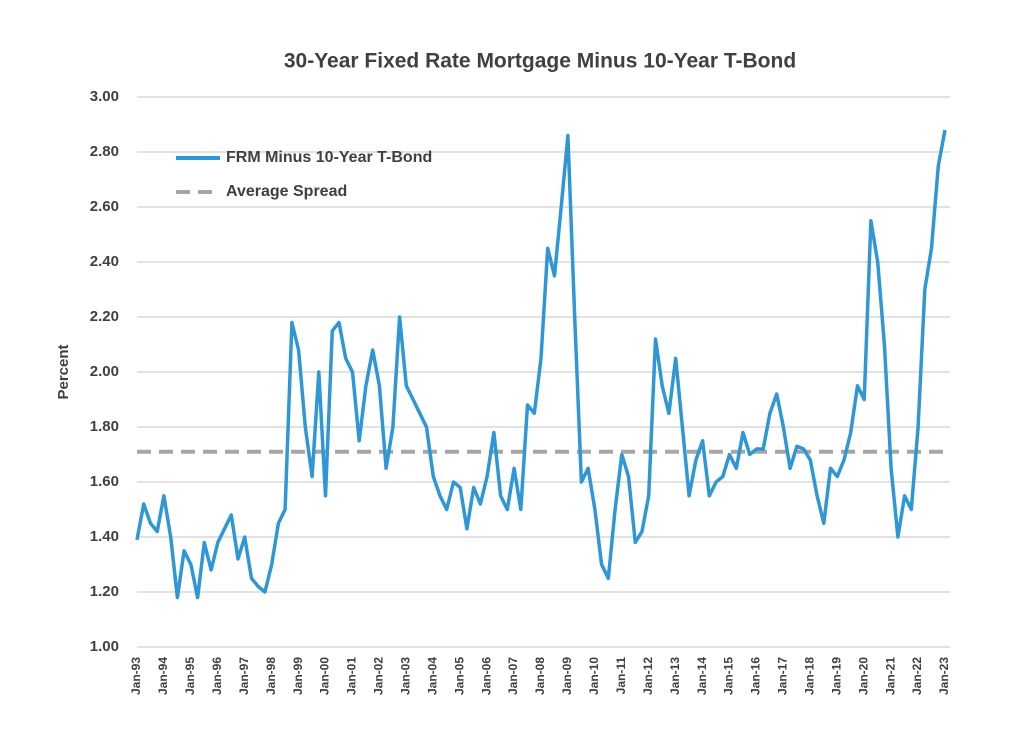 Image resolution: width=1024 pixels, height=744 pixels. I want to click on x-tick-label: Jan-11, so click(621, 676).